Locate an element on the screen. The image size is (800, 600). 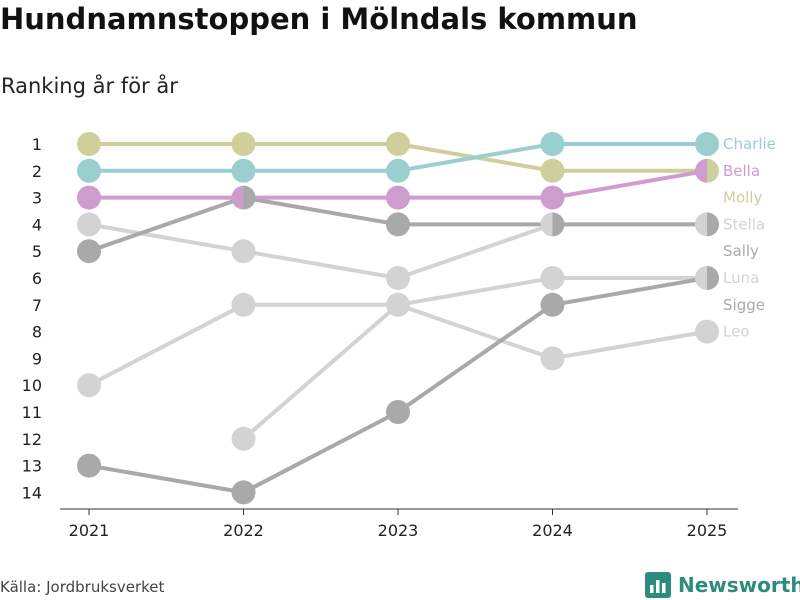
y-tick-label: 5 is located at coordinates (37, 251).